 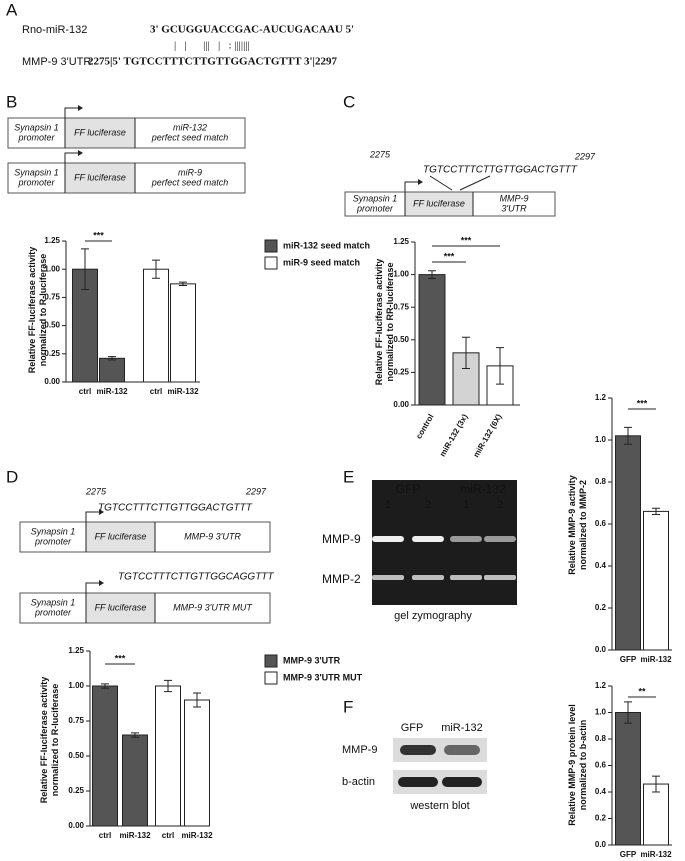 I want to click on x-tick-label: control, so click(x=424, y=427).